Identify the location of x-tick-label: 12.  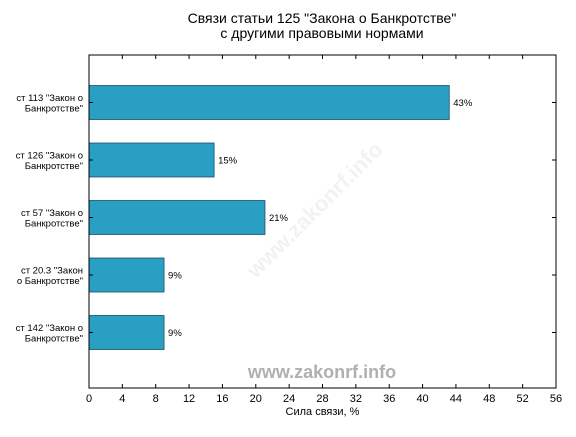
(189, 399).